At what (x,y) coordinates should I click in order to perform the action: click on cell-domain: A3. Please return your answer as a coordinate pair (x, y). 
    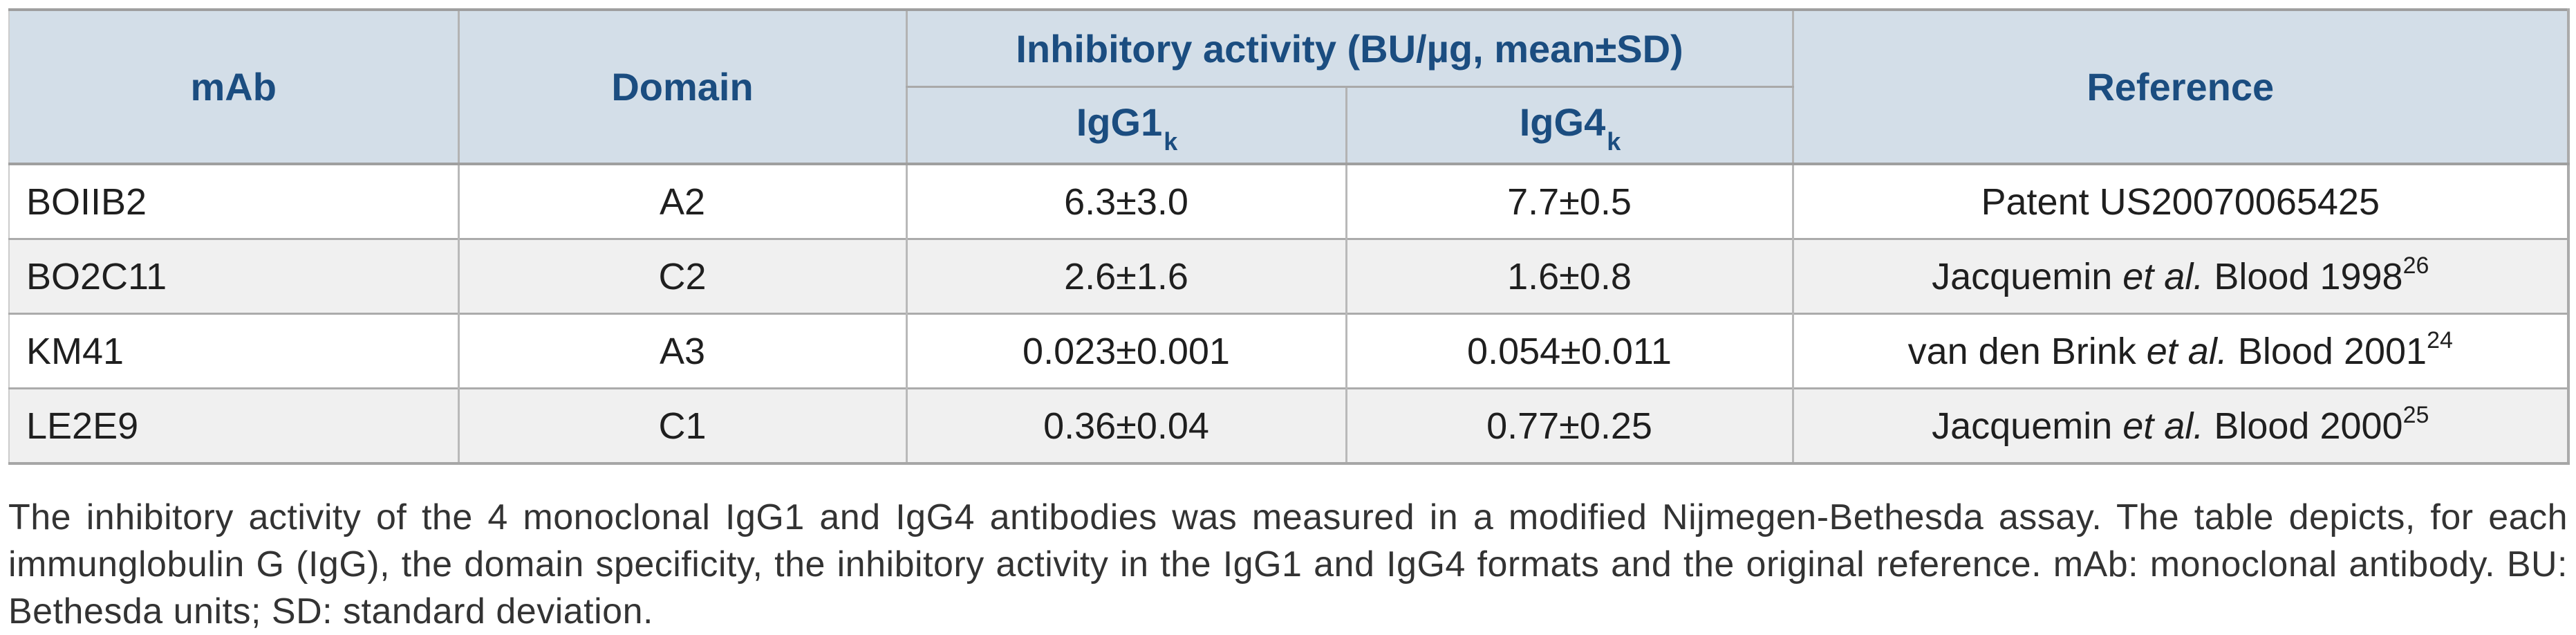
    Looking at the image, I should click on (681, 351).